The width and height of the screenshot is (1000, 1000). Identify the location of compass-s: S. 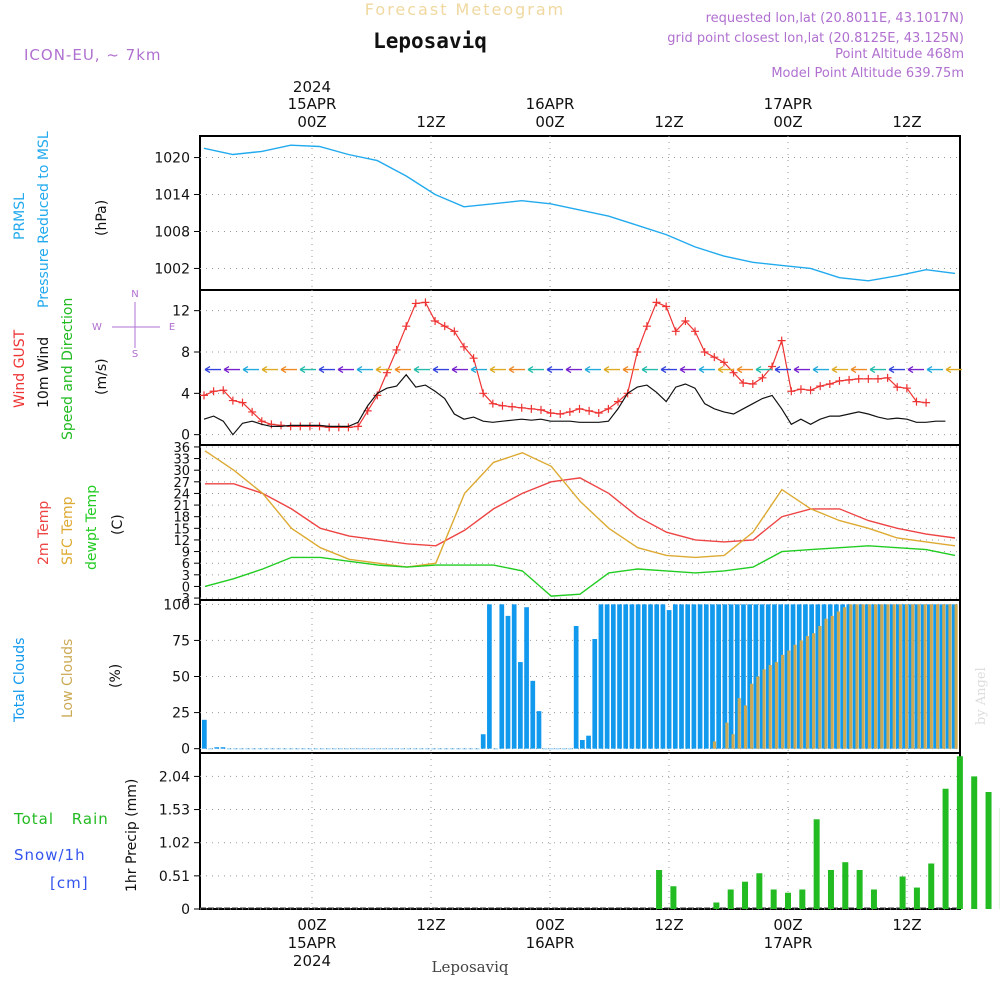
(135, 354).